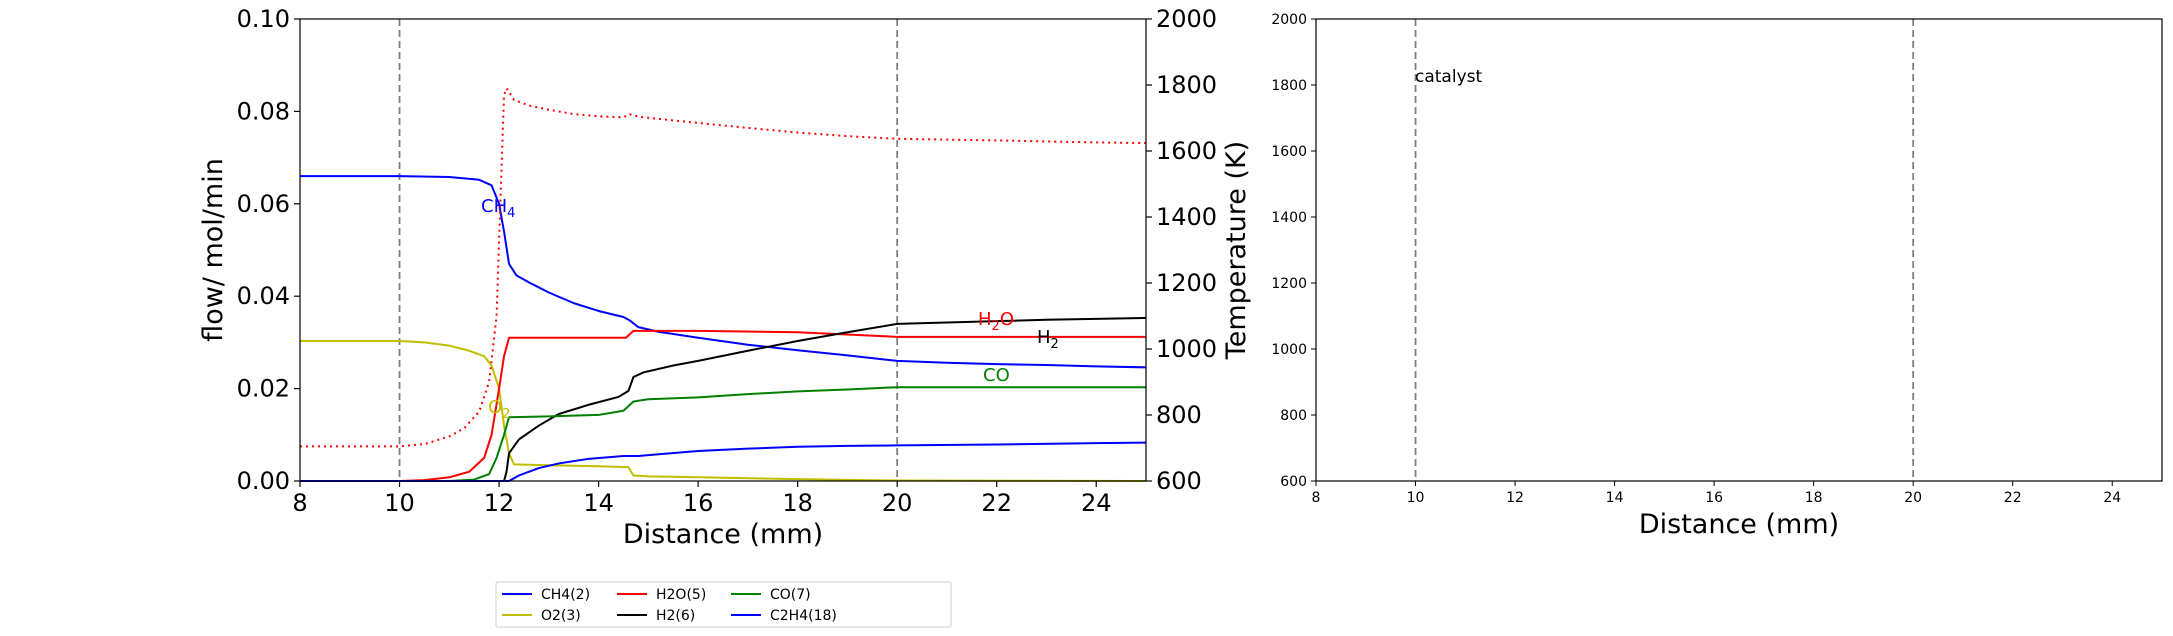 The height and width of the screenshot is (636, 2173). Describe the element at coordinates (723, 534) in the screenshot. I see `left-x-axis-label: Distance (mm)` at that location.